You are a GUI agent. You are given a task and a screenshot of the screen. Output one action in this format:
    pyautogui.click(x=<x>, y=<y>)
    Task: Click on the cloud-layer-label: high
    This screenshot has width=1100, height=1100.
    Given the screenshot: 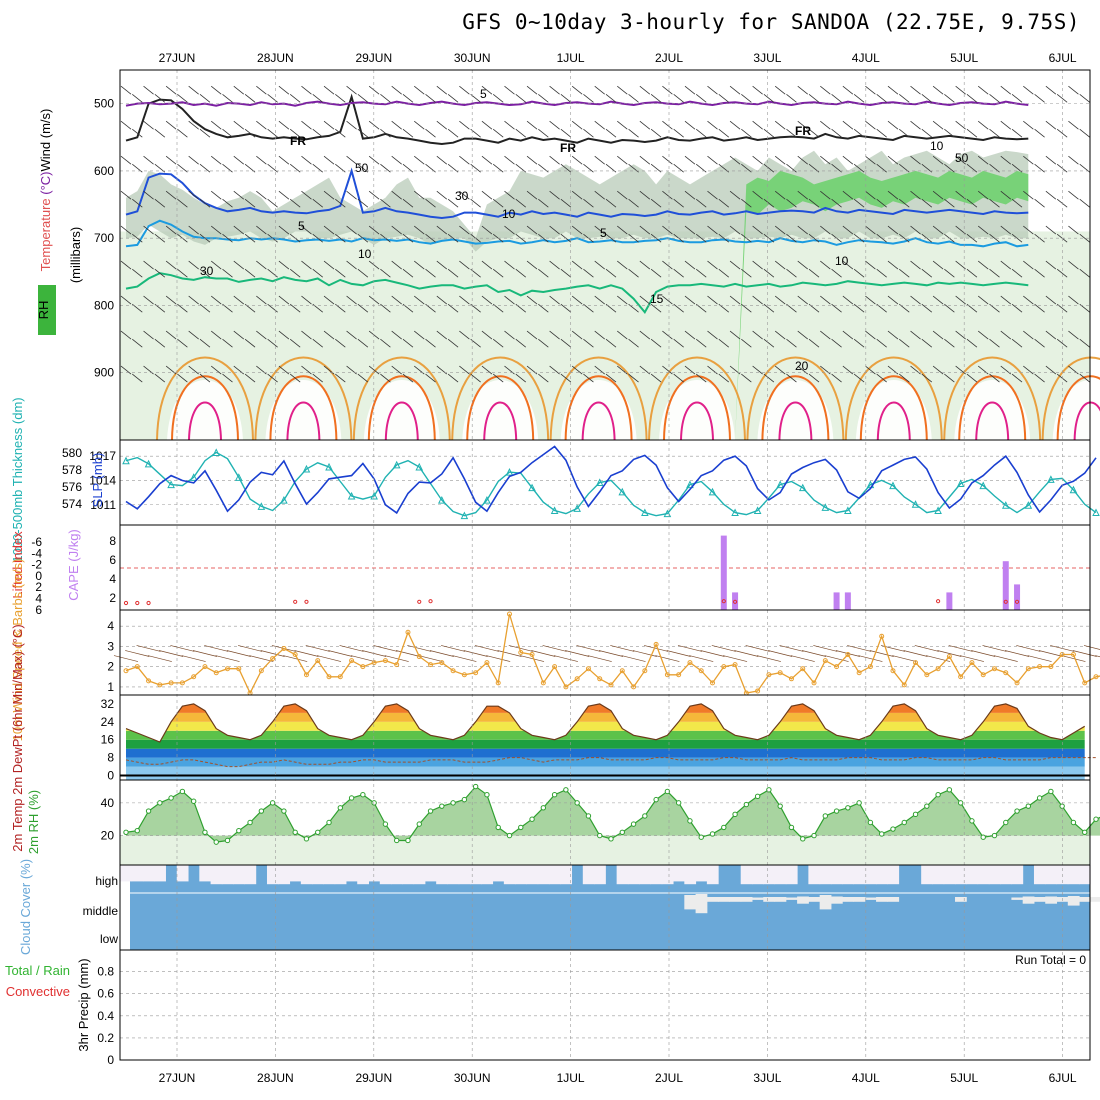 What is the action you would take?
    pyautogui.click(x=106, y=881)
    